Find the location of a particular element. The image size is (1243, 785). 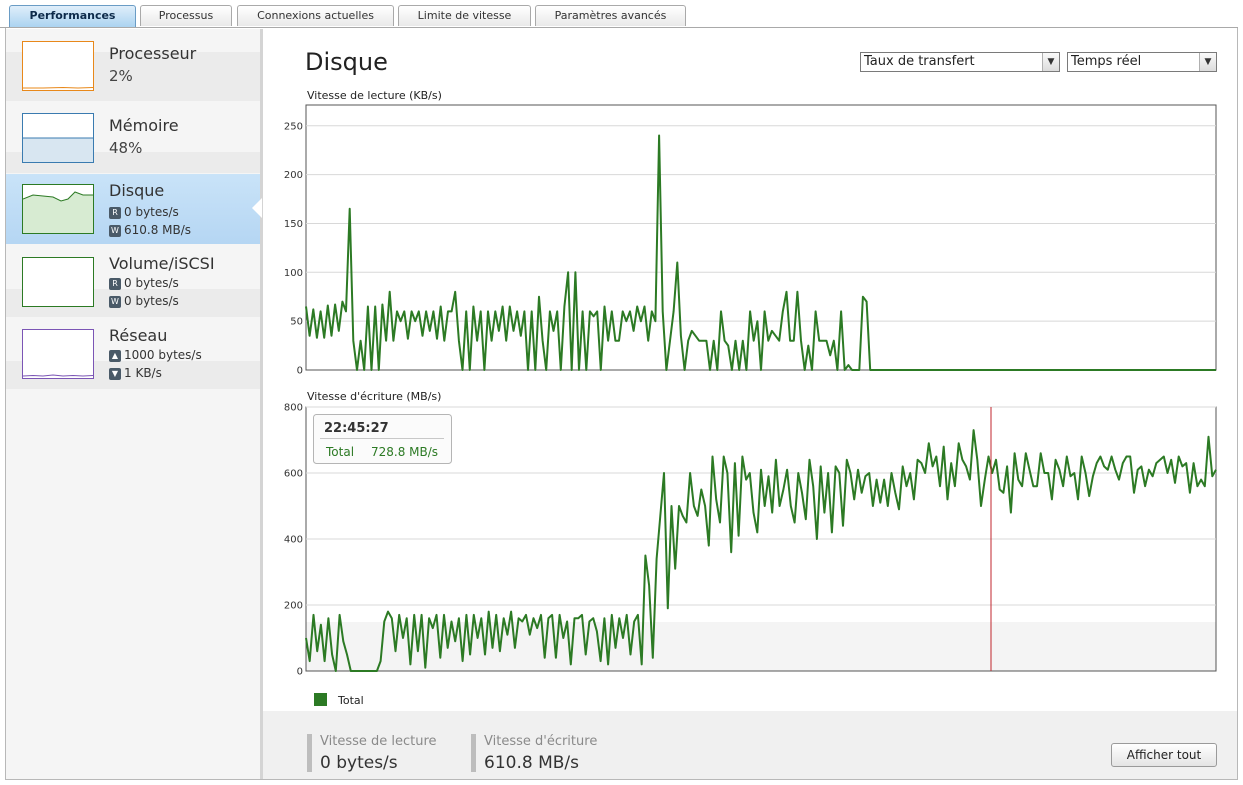

sidebar-item-label: Processeur is located at coordinates (153, 53).